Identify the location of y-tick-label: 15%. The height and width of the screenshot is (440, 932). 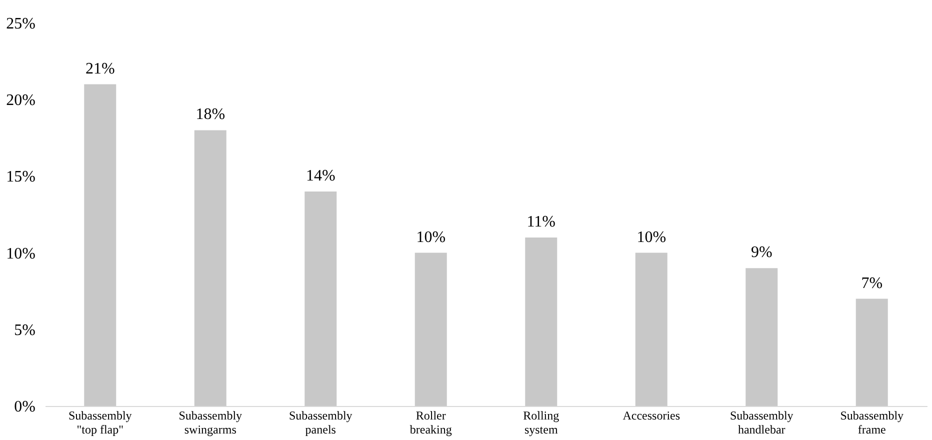
(21, 177).